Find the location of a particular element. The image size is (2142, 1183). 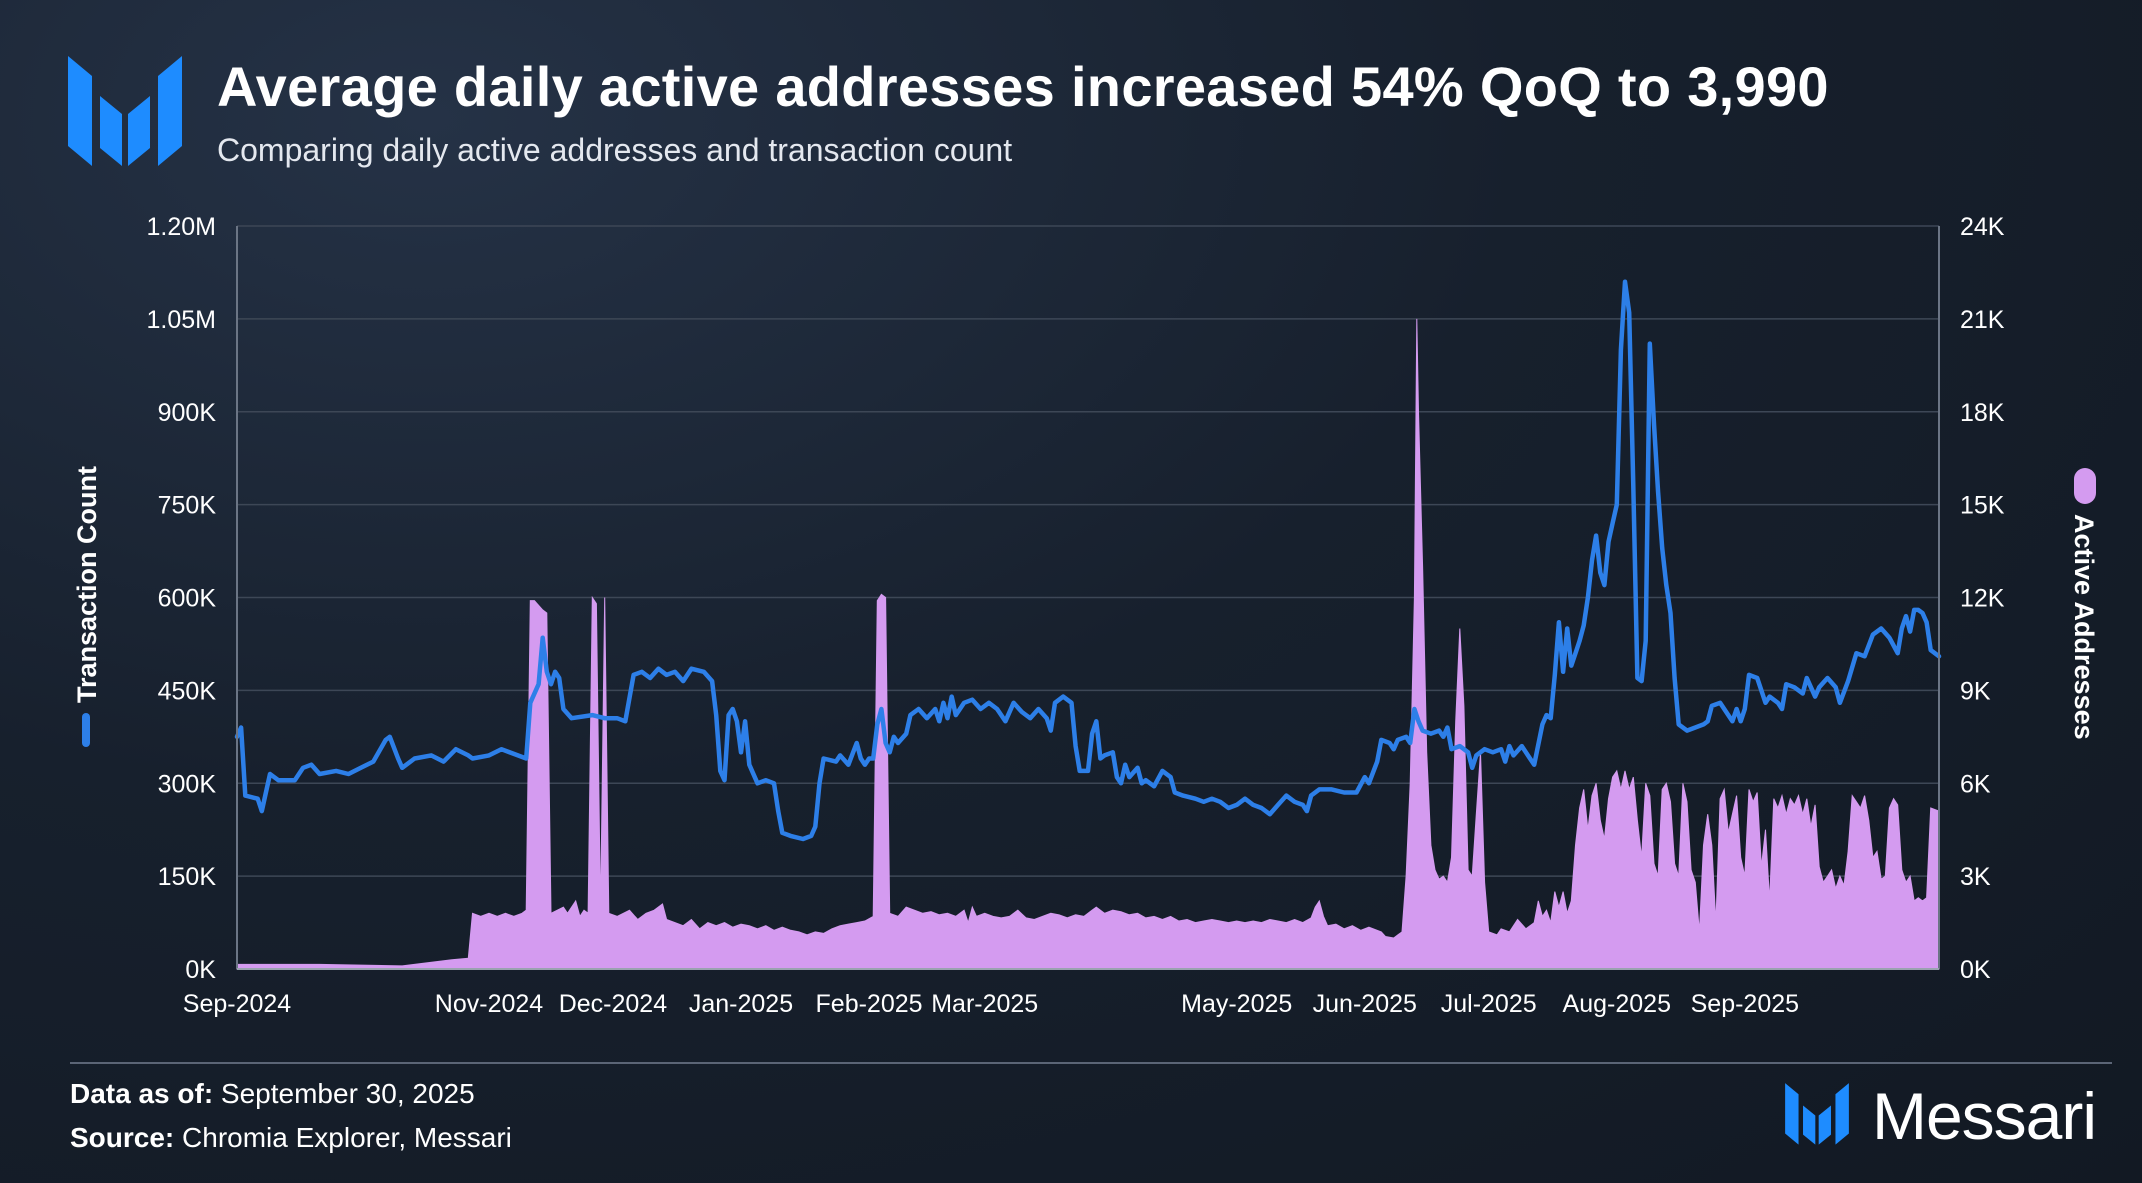

left-axis-label: Transaction Count is located at coordinates (87, 584).